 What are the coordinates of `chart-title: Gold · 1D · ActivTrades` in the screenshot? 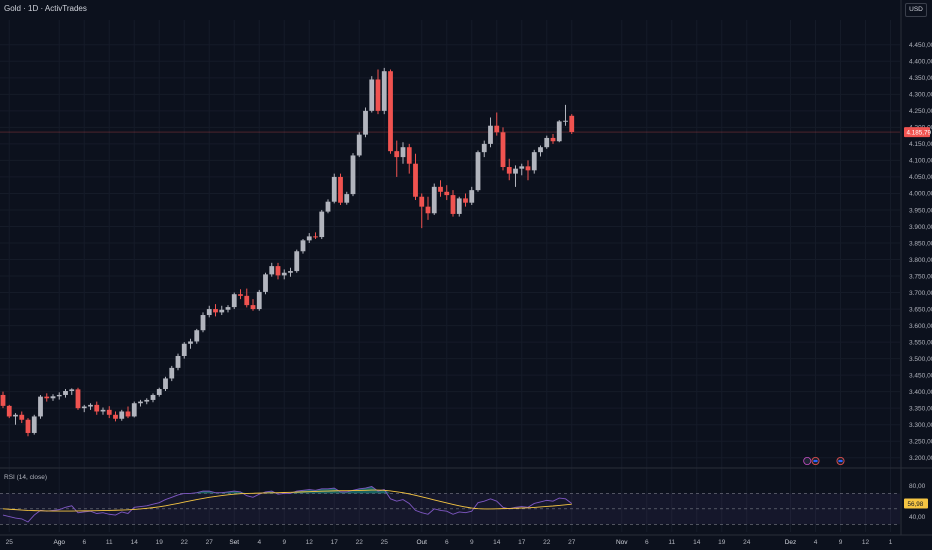 It's located at (45, 8).